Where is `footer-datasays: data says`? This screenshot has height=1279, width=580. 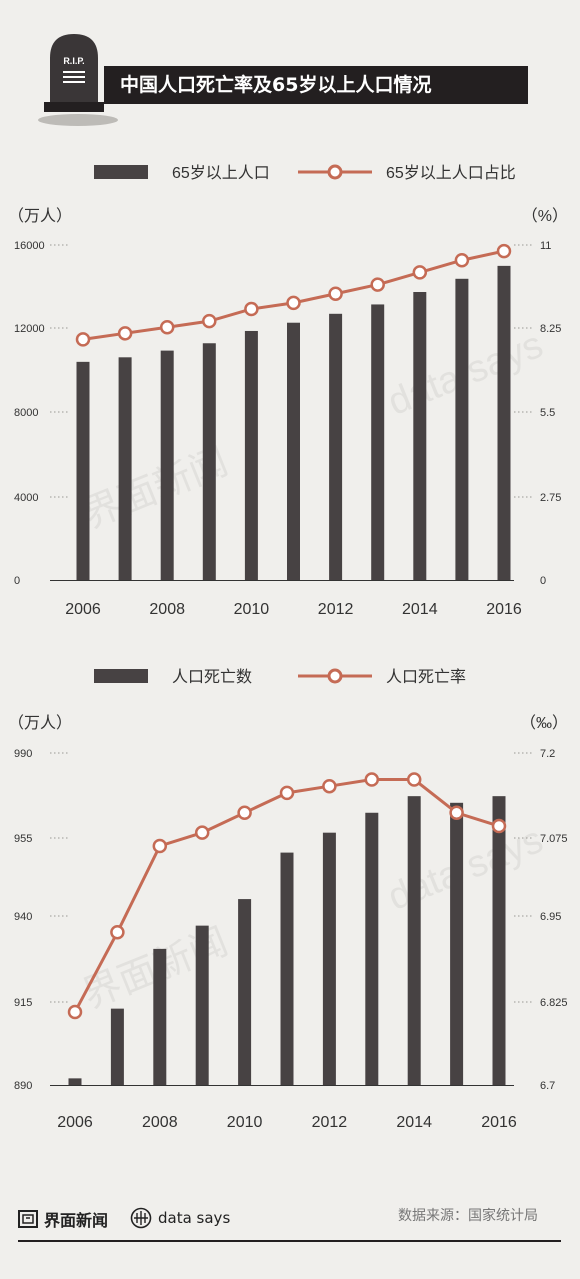 footer-datasays: data says is located at coordinates (180, 1218).